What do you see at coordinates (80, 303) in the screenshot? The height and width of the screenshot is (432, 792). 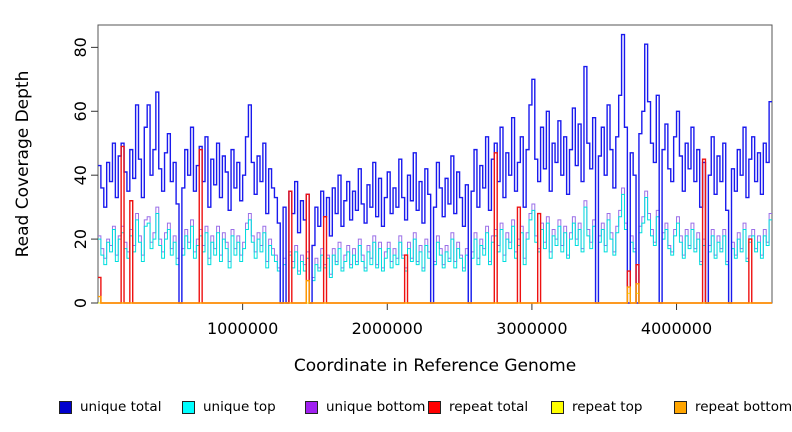 I see `y-tick-label: 0` at bounding box center [80, 303].